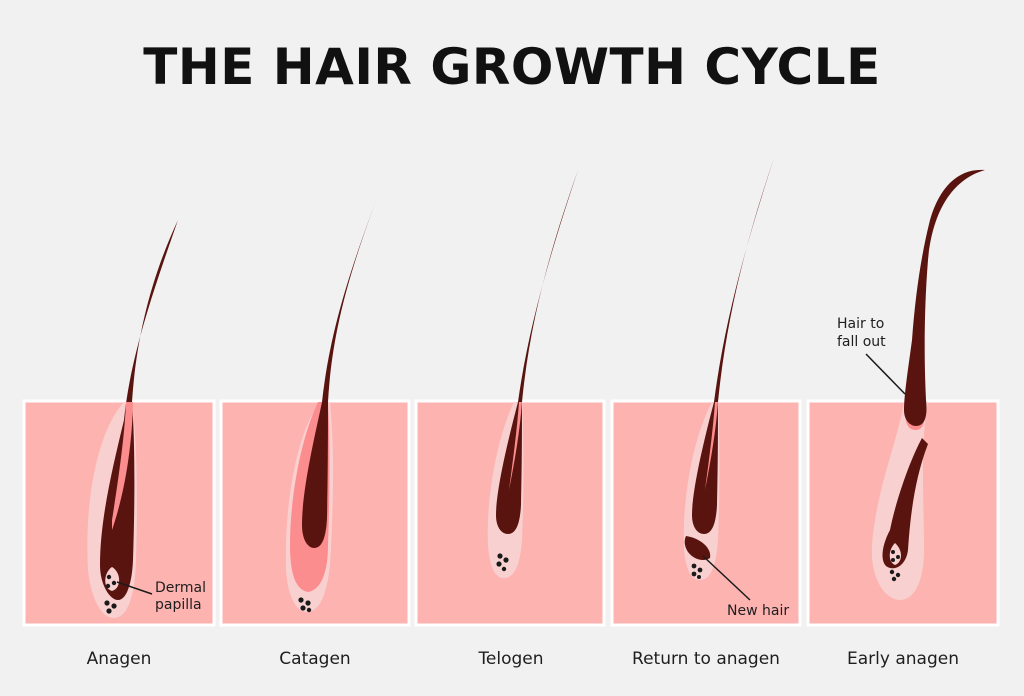 Image resolution: width=1024 pixels, height=696 pixels. What do you see at coordinates (178, 605) in the screenshot?
I see `dermal-papilla-label: papilla` at bounding box center [178, 605].